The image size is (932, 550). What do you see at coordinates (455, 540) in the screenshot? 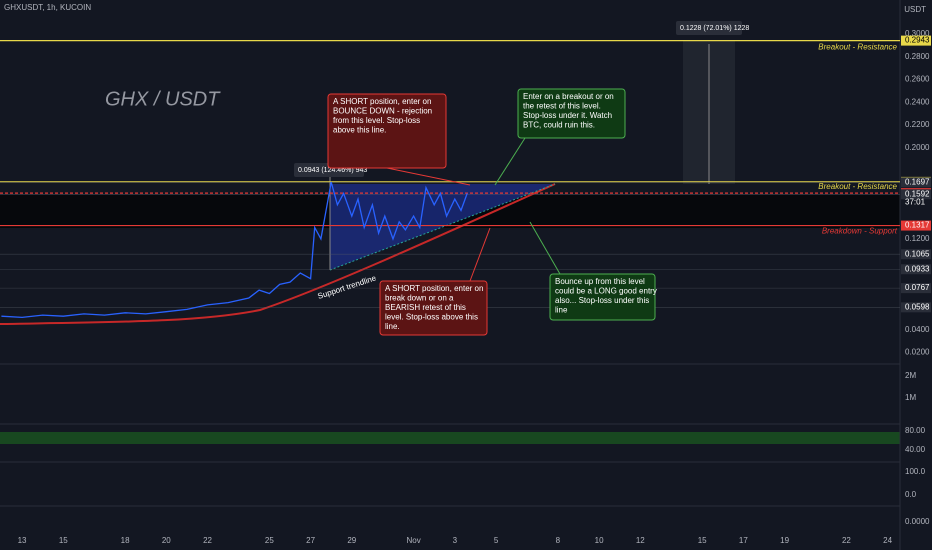
I see `x-tick-label: 3` at bounding box center [455, 540].